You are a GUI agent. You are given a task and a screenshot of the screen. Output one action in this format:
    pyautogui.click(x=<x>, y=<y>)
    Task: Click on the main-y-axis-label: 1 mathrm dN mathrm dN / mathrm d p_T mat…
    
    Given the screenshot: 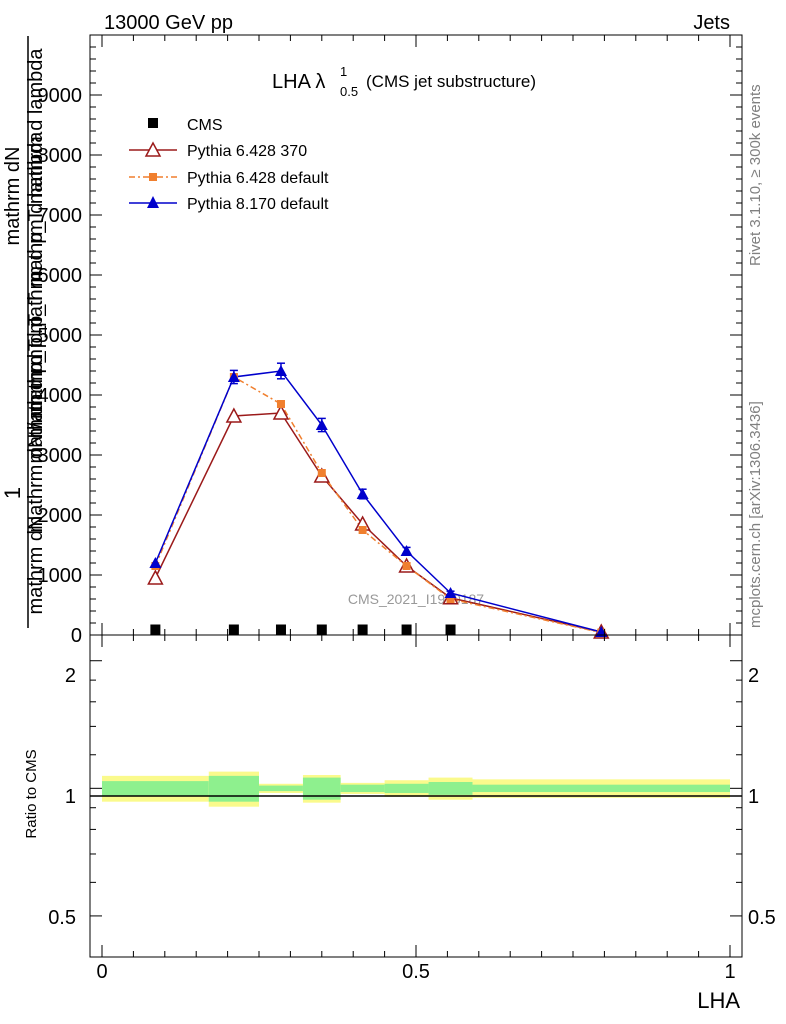 What is the action you would take?
    pyautogui.click(x=23, y=332)
    